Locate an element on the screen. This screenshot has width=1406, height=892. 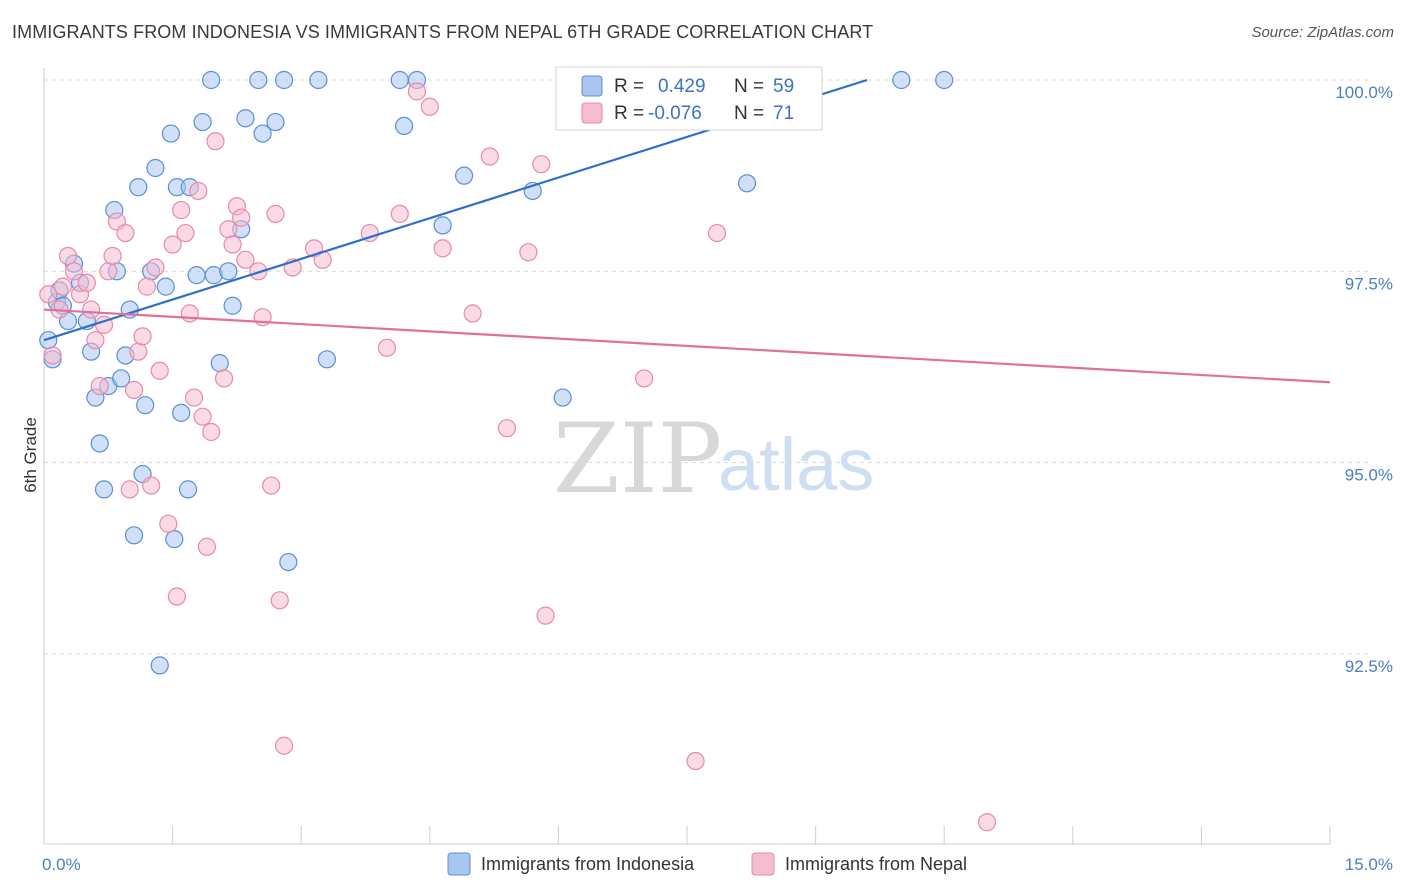
correlation-legend: R = 0.429 N = 59 R = -0.076 N = 71 is located at coordinates (689, 98).